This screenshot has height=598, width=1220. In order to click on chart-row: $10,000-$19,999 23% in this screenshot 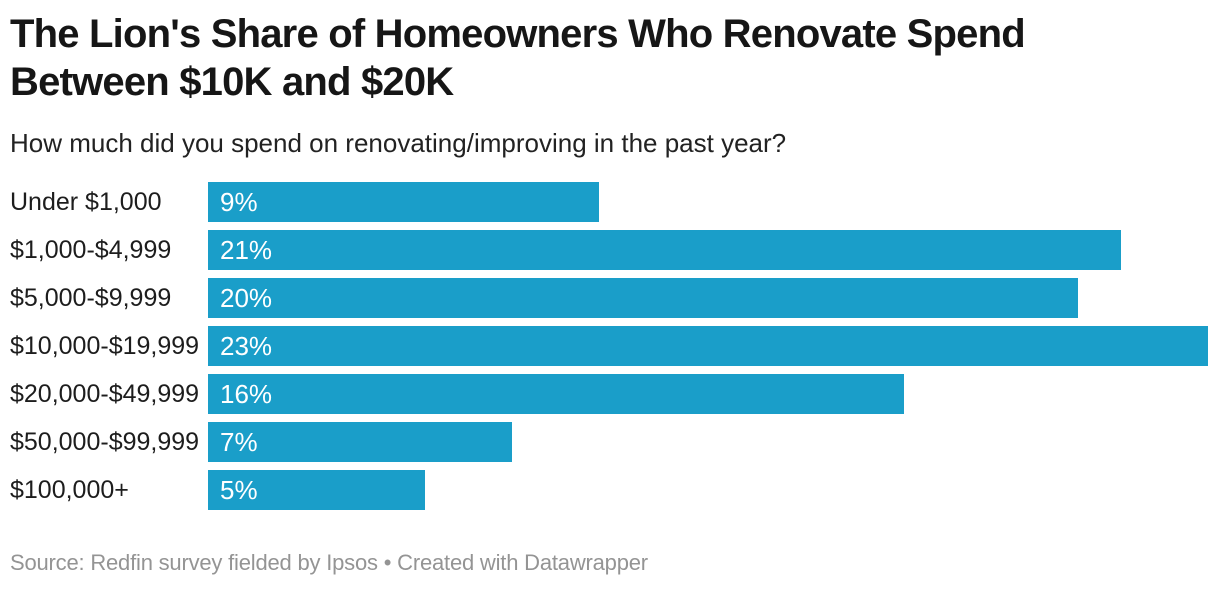, I will do `click(609, 346)`.